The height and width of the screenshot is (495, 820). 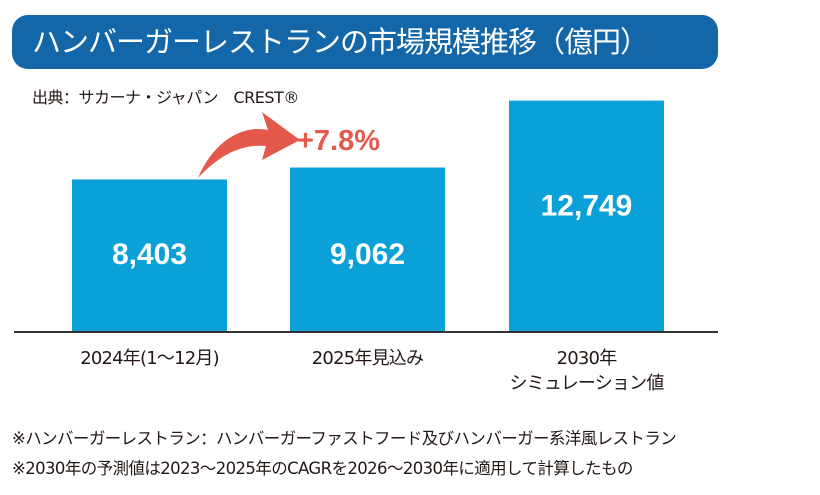 I want to click on growth-arrow-icon, so click(x=249, y=145).